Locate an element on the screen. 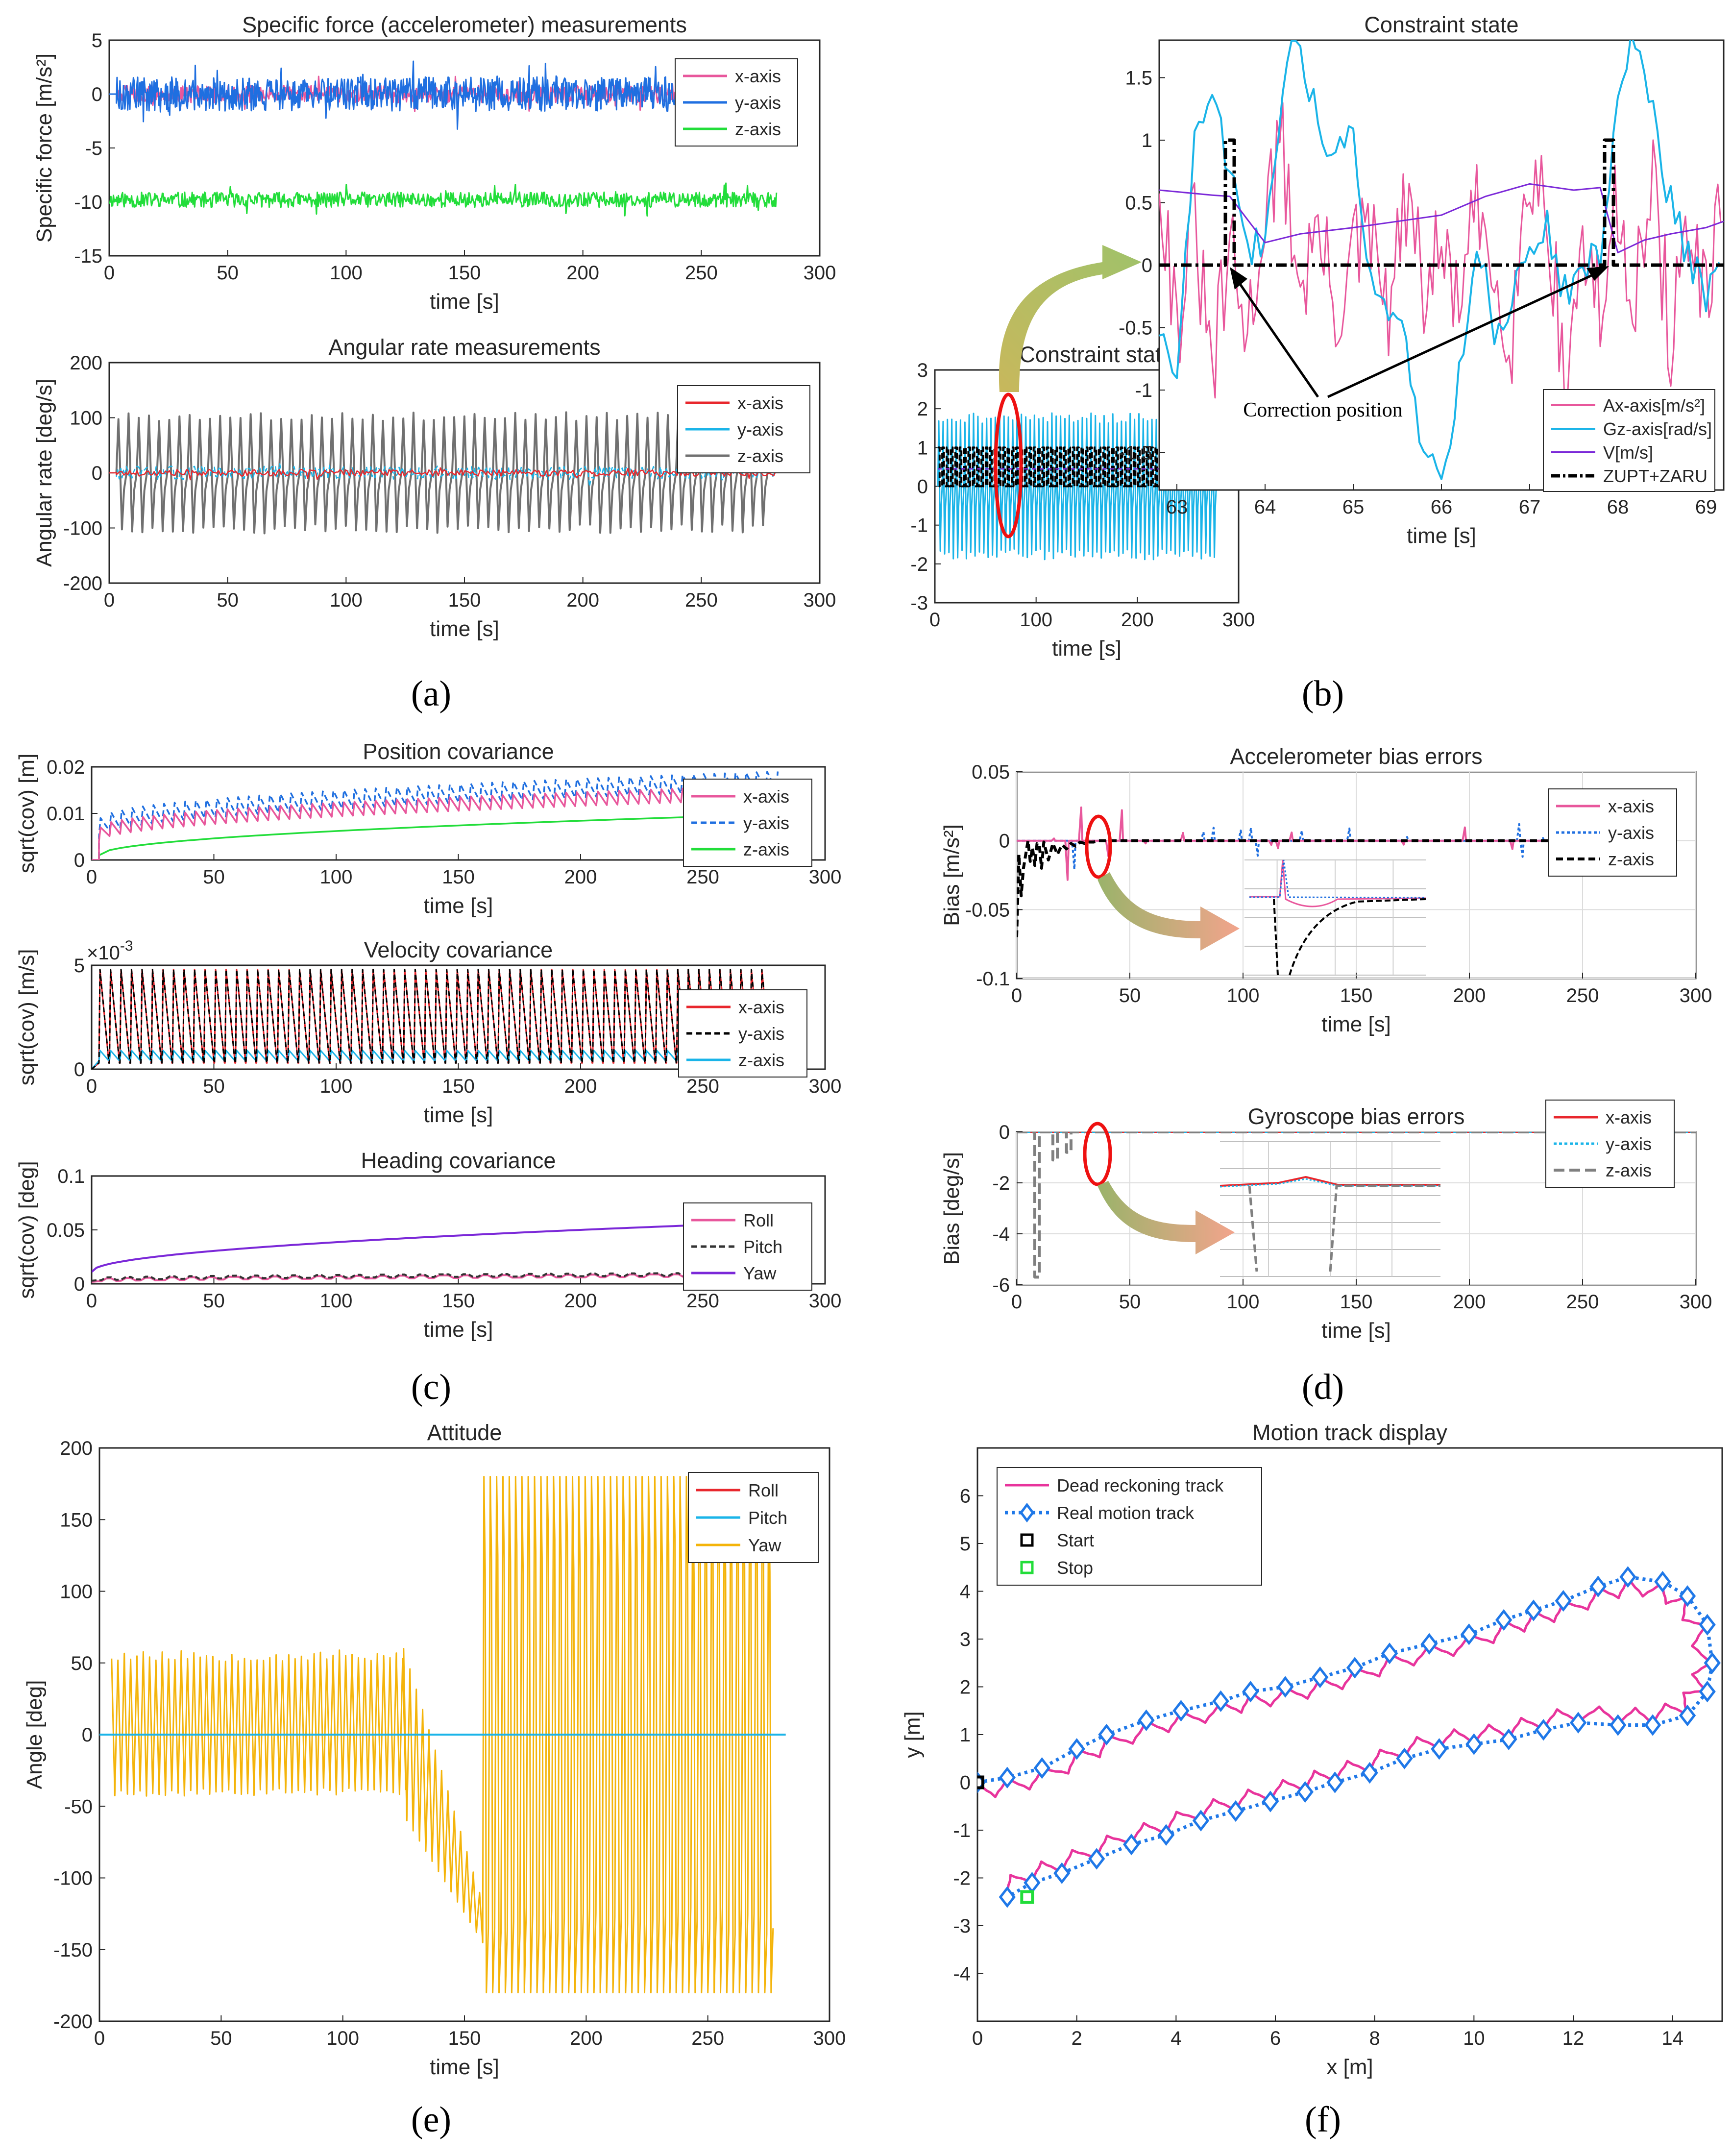 The height and width of the screenshot is (2156, 1732). velocity-covariance-ylabel: sqrt(cov) [m/s] is located at coordinates (27, 1017).